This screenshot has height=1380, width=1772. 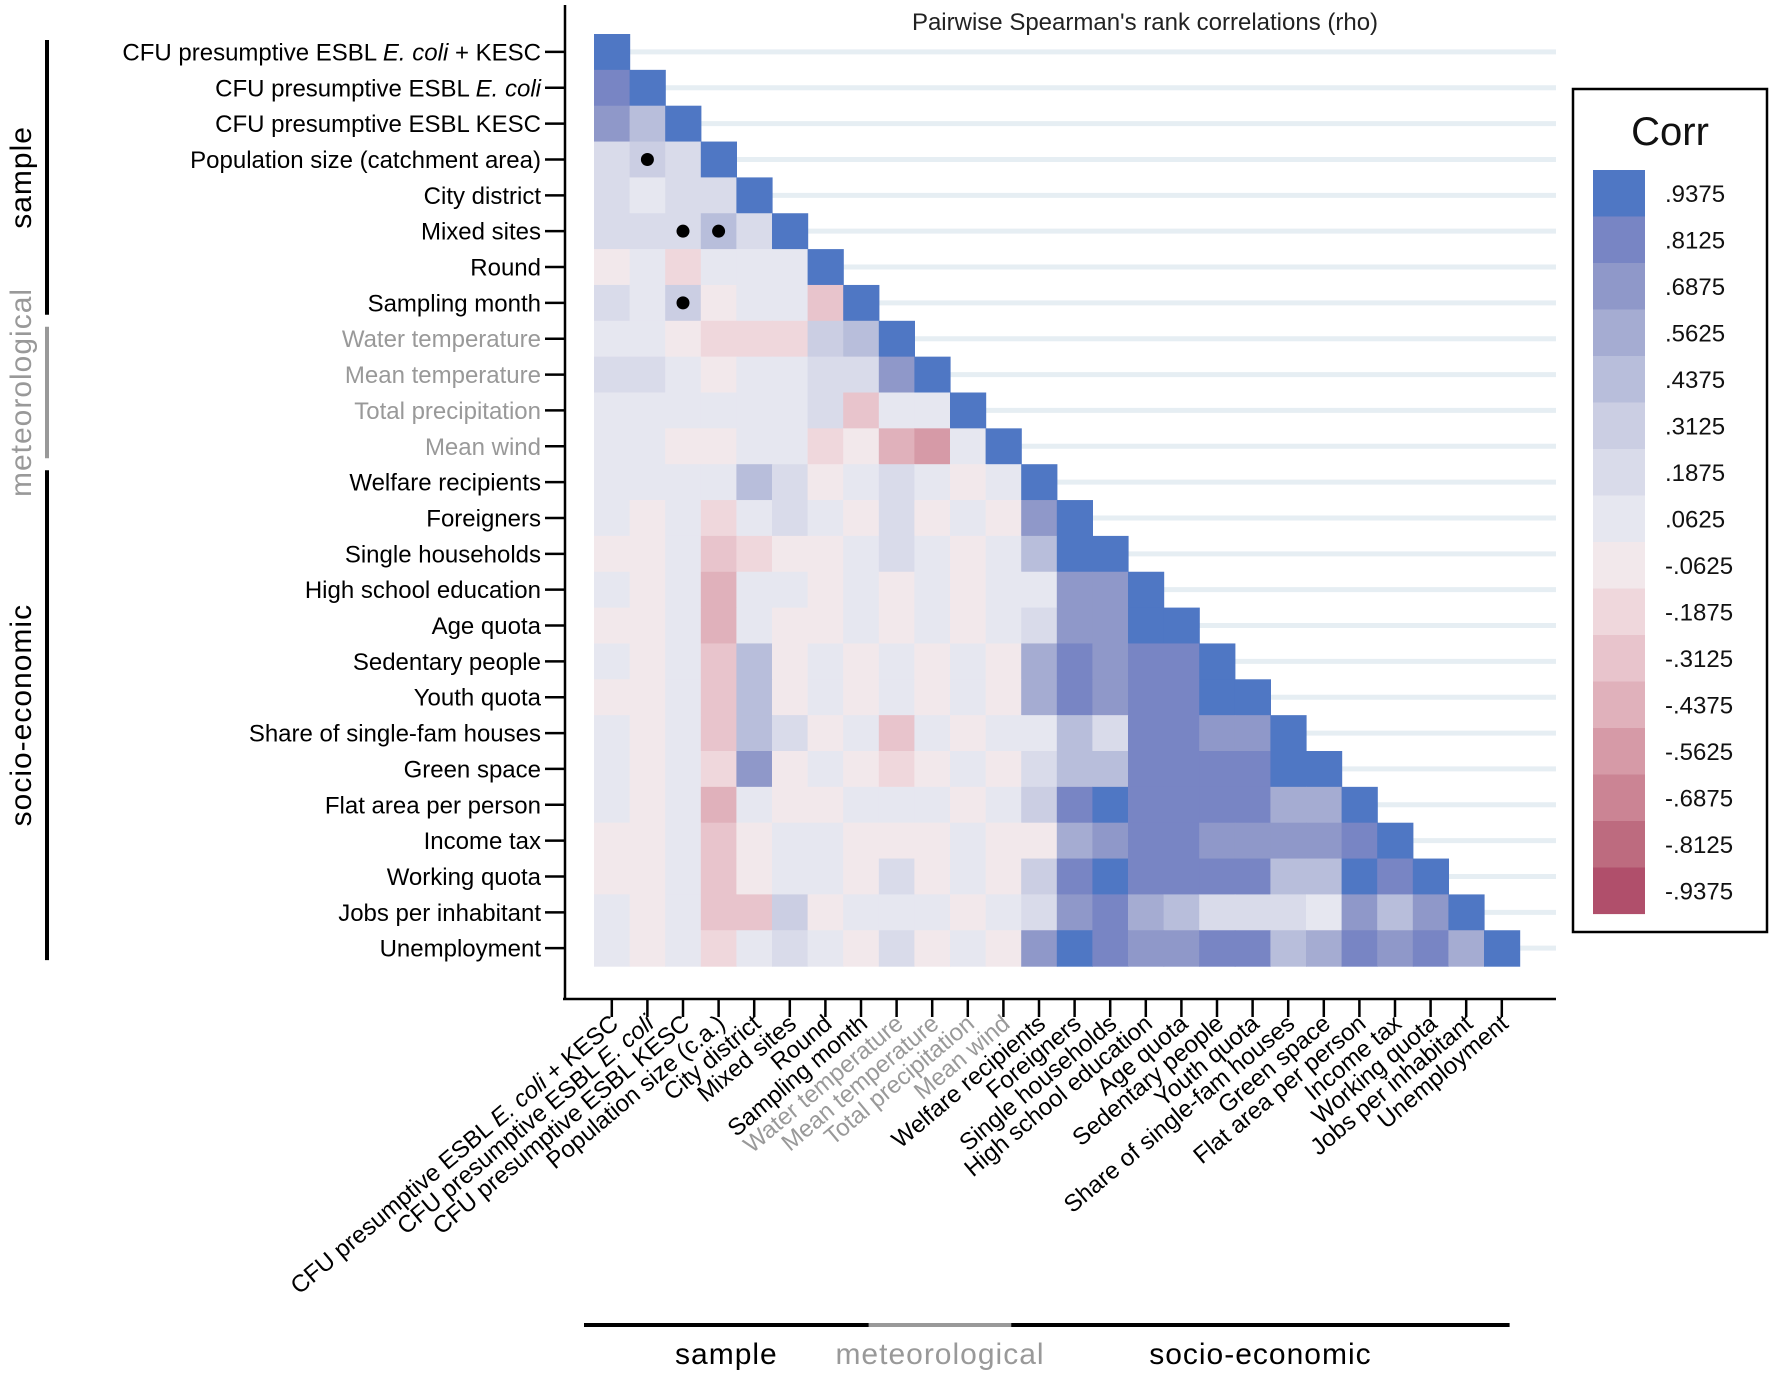 What do you see at coordinates (1699, 892) in the screenshot?
I see `legend-label: -.9375` at bounding box center [1699, 892].